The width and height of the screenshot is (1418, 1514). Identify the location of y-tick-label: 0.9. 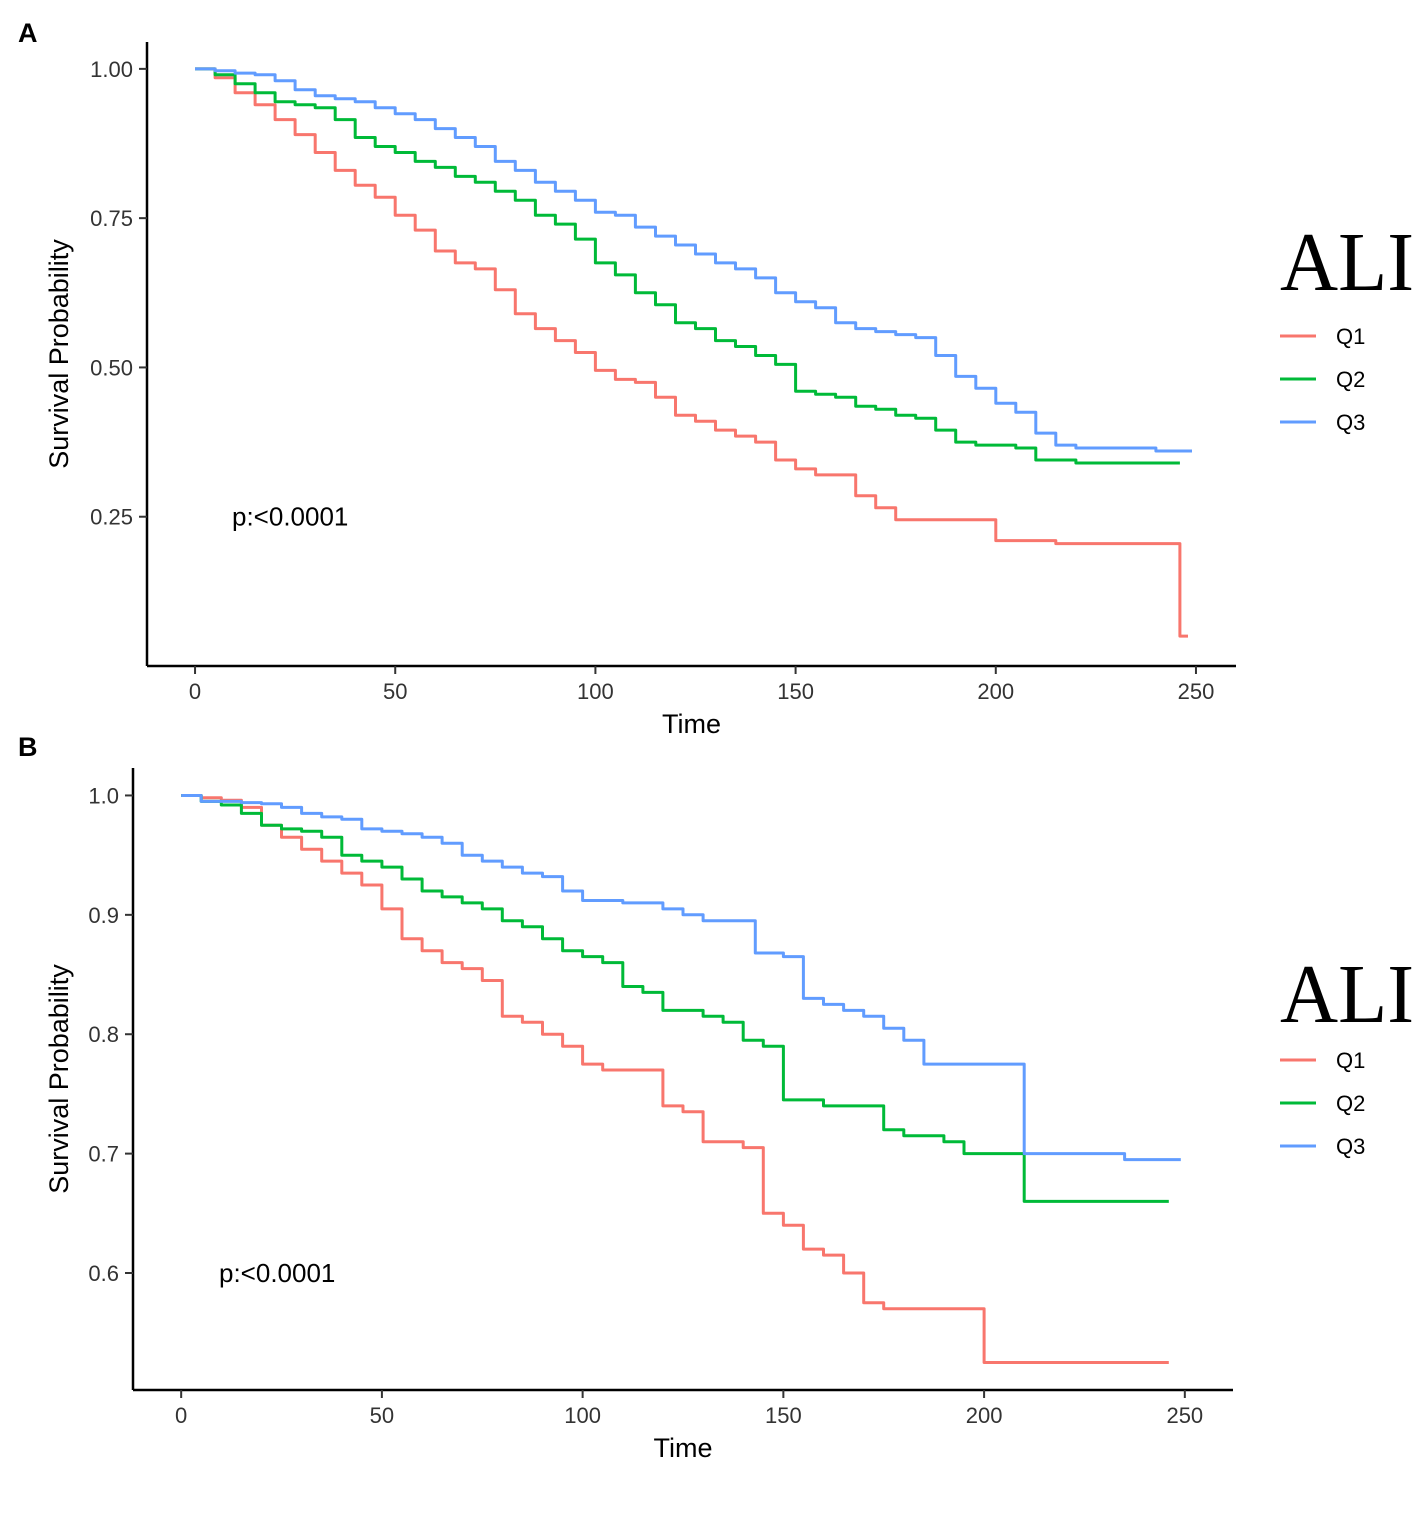
(103, 915).